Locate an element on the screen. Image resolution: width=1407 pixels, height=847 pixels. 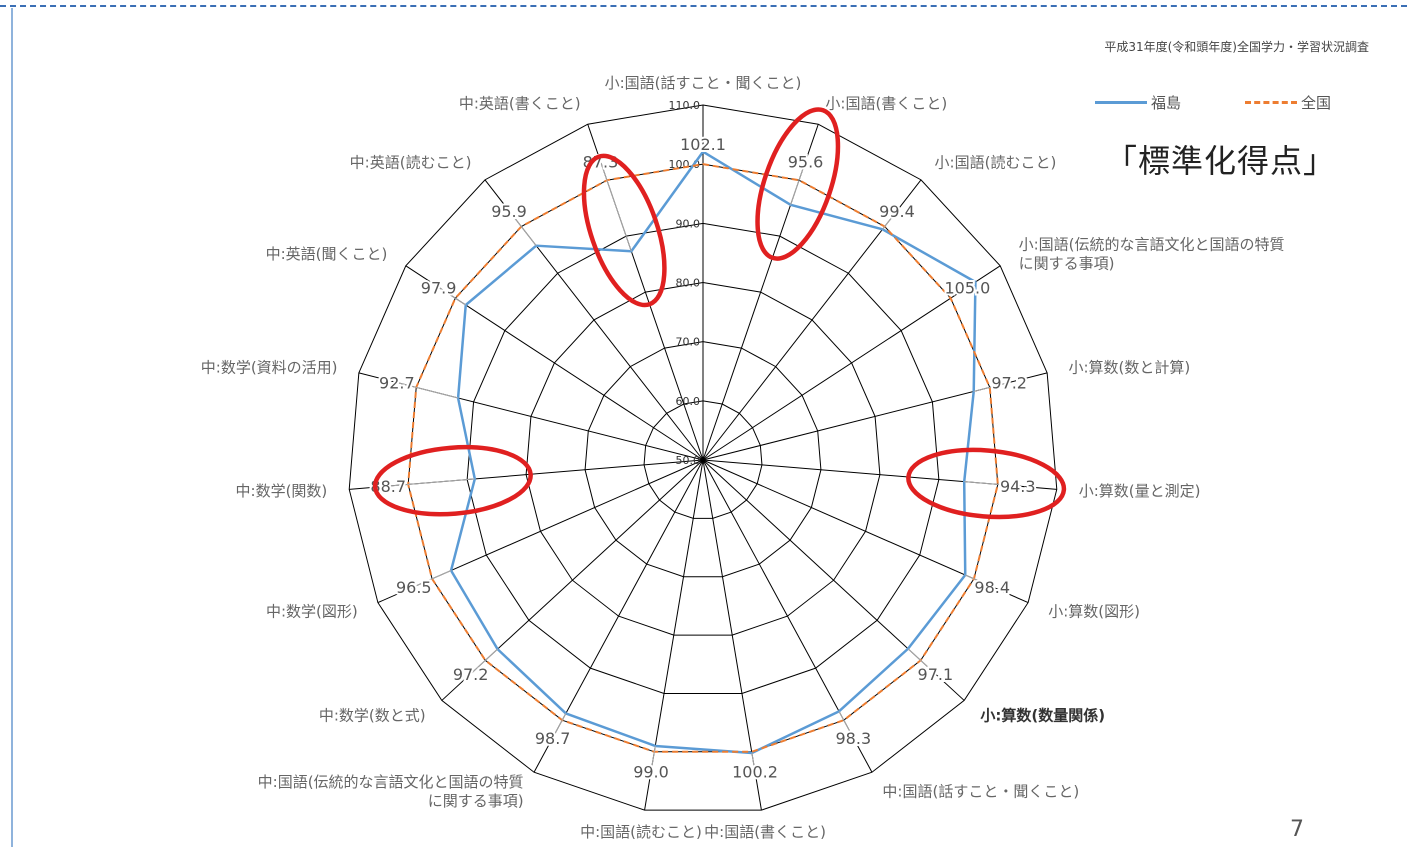
data-label-15: 92.7 is located at coordinates (397, 382).